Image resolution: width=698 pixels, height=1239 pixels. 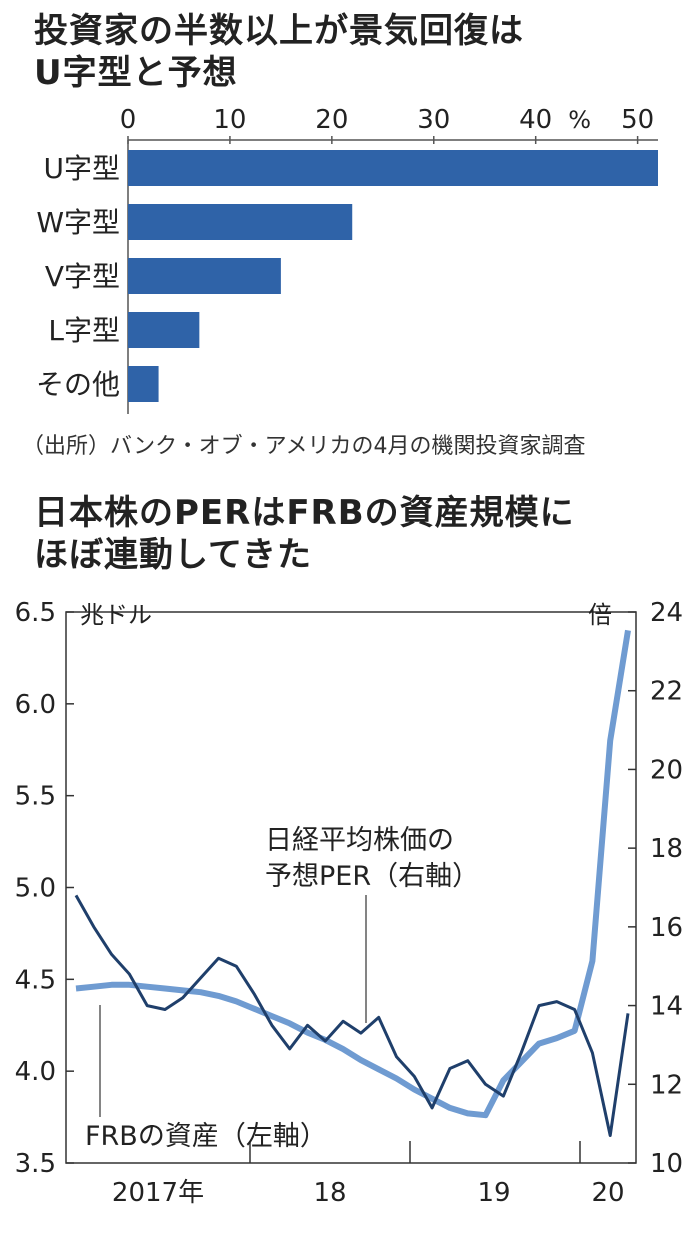 I want to click on right-tick-label: 14, so click(x=666, y=1007).